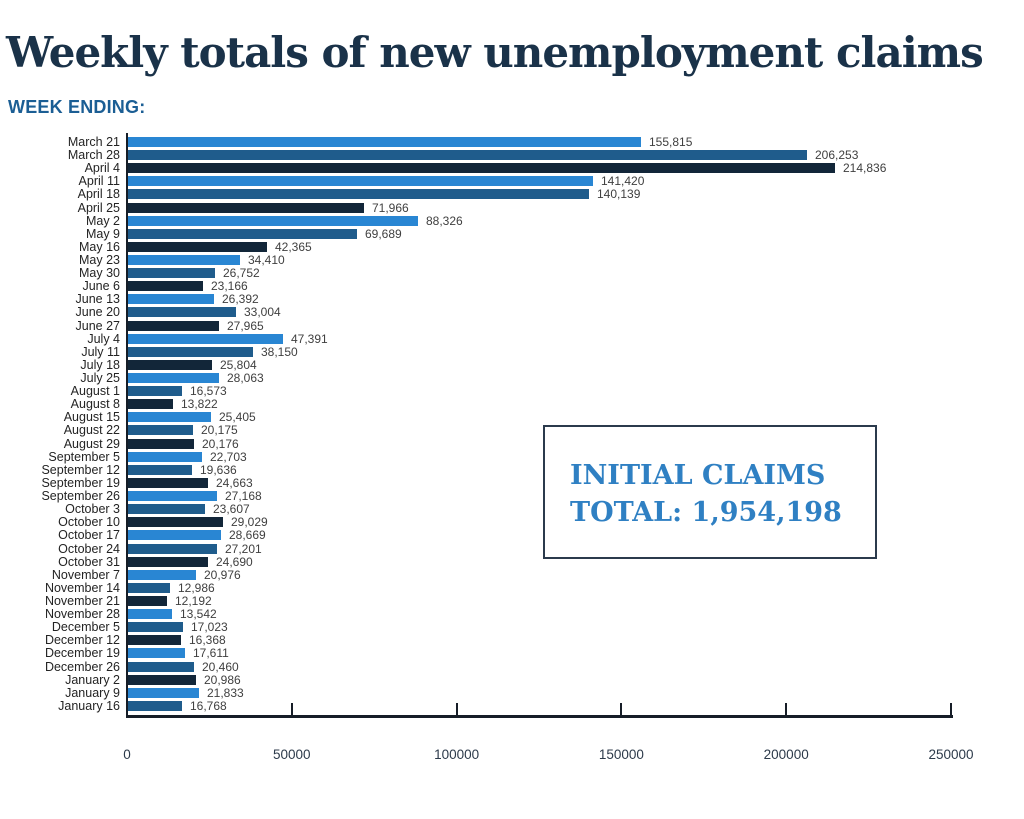  Describe the element at coordinates (82, 640) in the screenshot. I see `date-label: December 12` at that location.